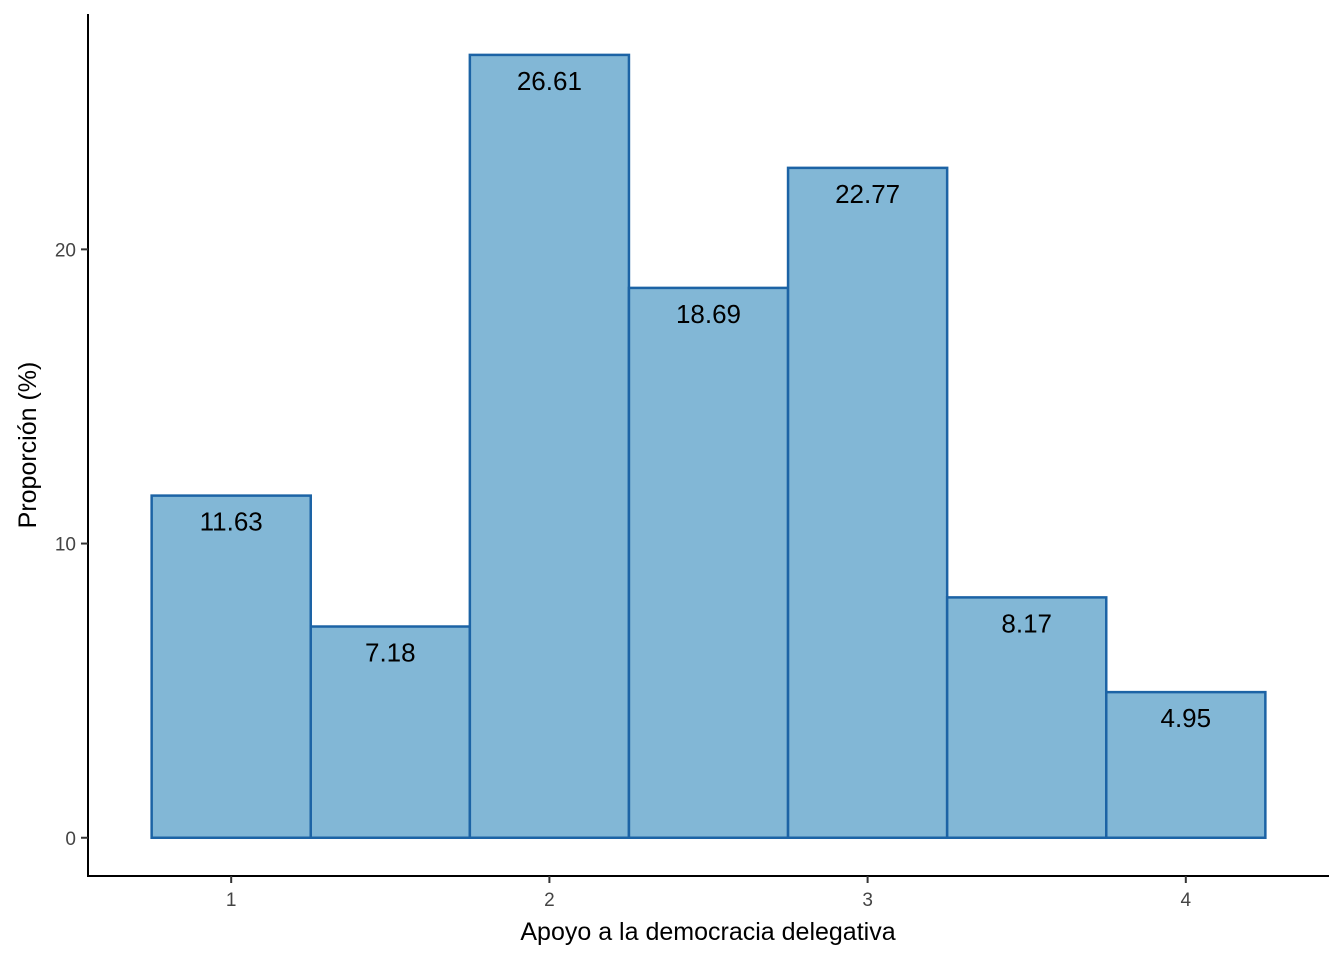 The width and height of the screenshot is (1344, 960). What do you see at coordinates (70, 839) in the screenshot?
I see `y-tick-label: 0` at bounding box center [70, 839].